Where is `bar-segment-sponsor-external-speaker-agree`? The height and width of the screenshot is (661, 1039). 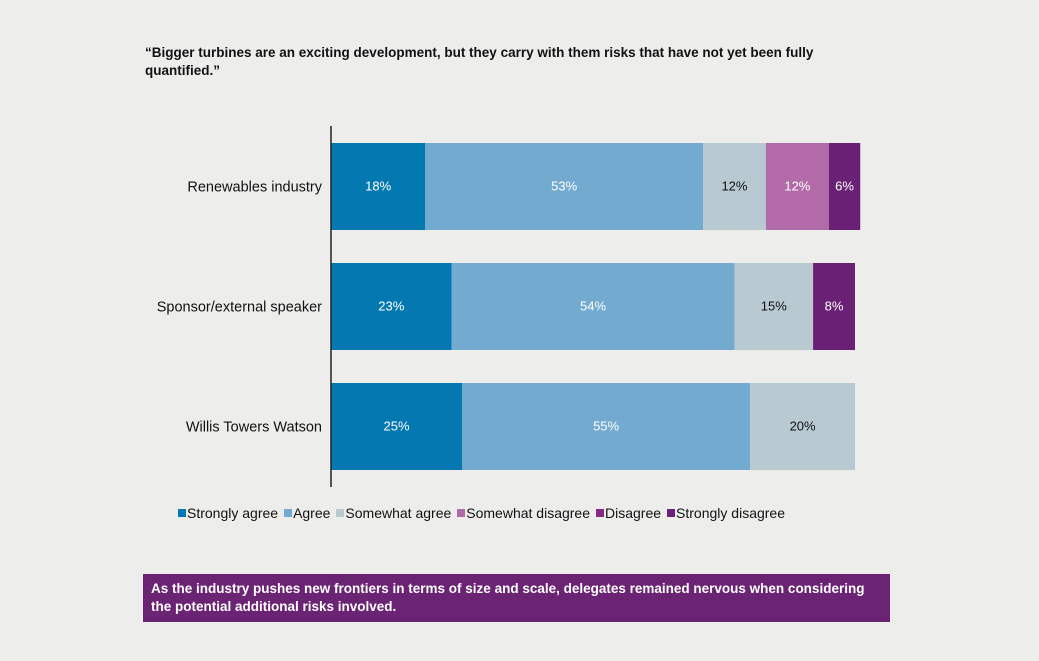
bar-segment-sponsor-external-speaker-agree is located at coordinates (593, 306).